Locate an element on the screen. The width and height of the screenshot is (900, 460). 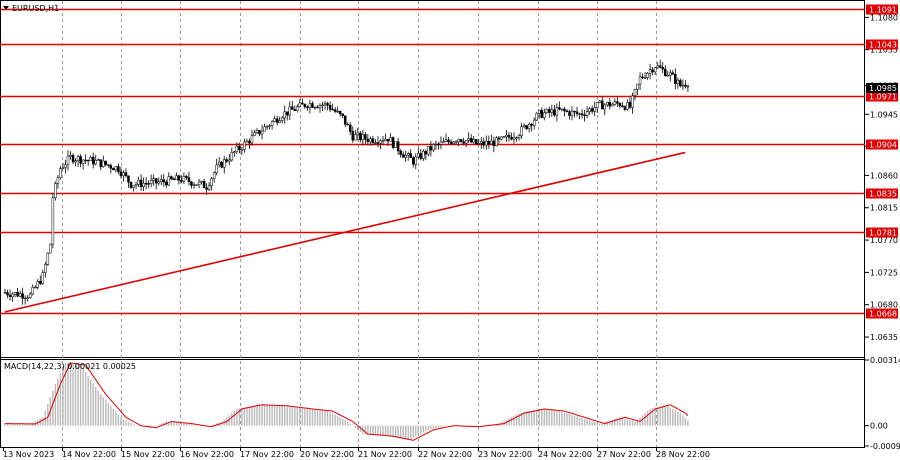
macd-axis: 0.00314 0.00 -0.00097 is located at coordinates (882, 403).